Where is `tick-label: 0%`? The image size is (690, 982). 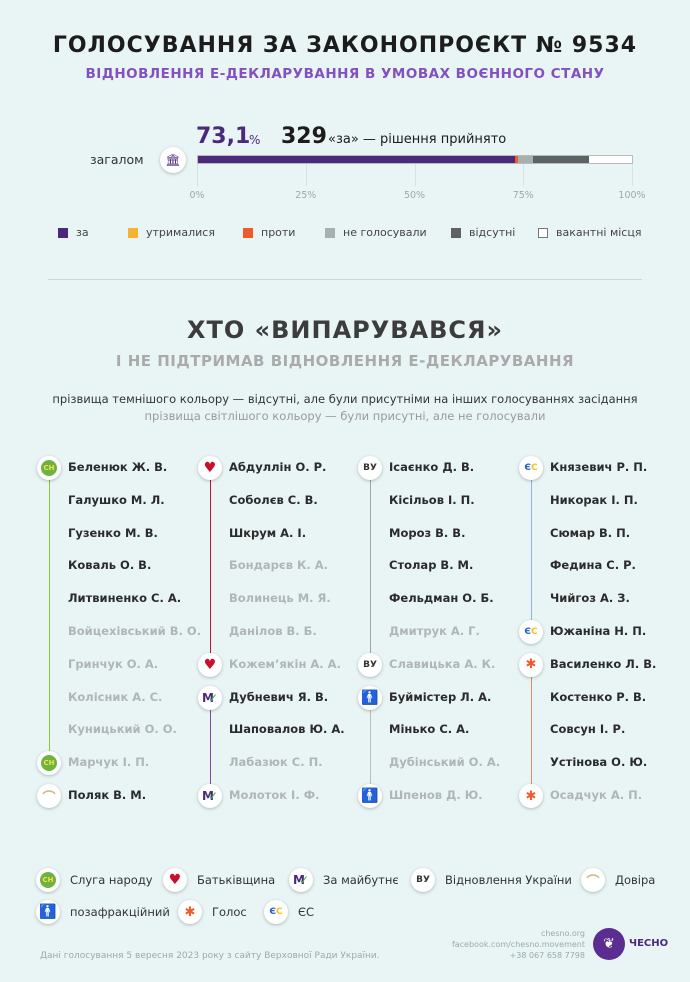
tick-label: 0% is located at coordinates (197, 195).